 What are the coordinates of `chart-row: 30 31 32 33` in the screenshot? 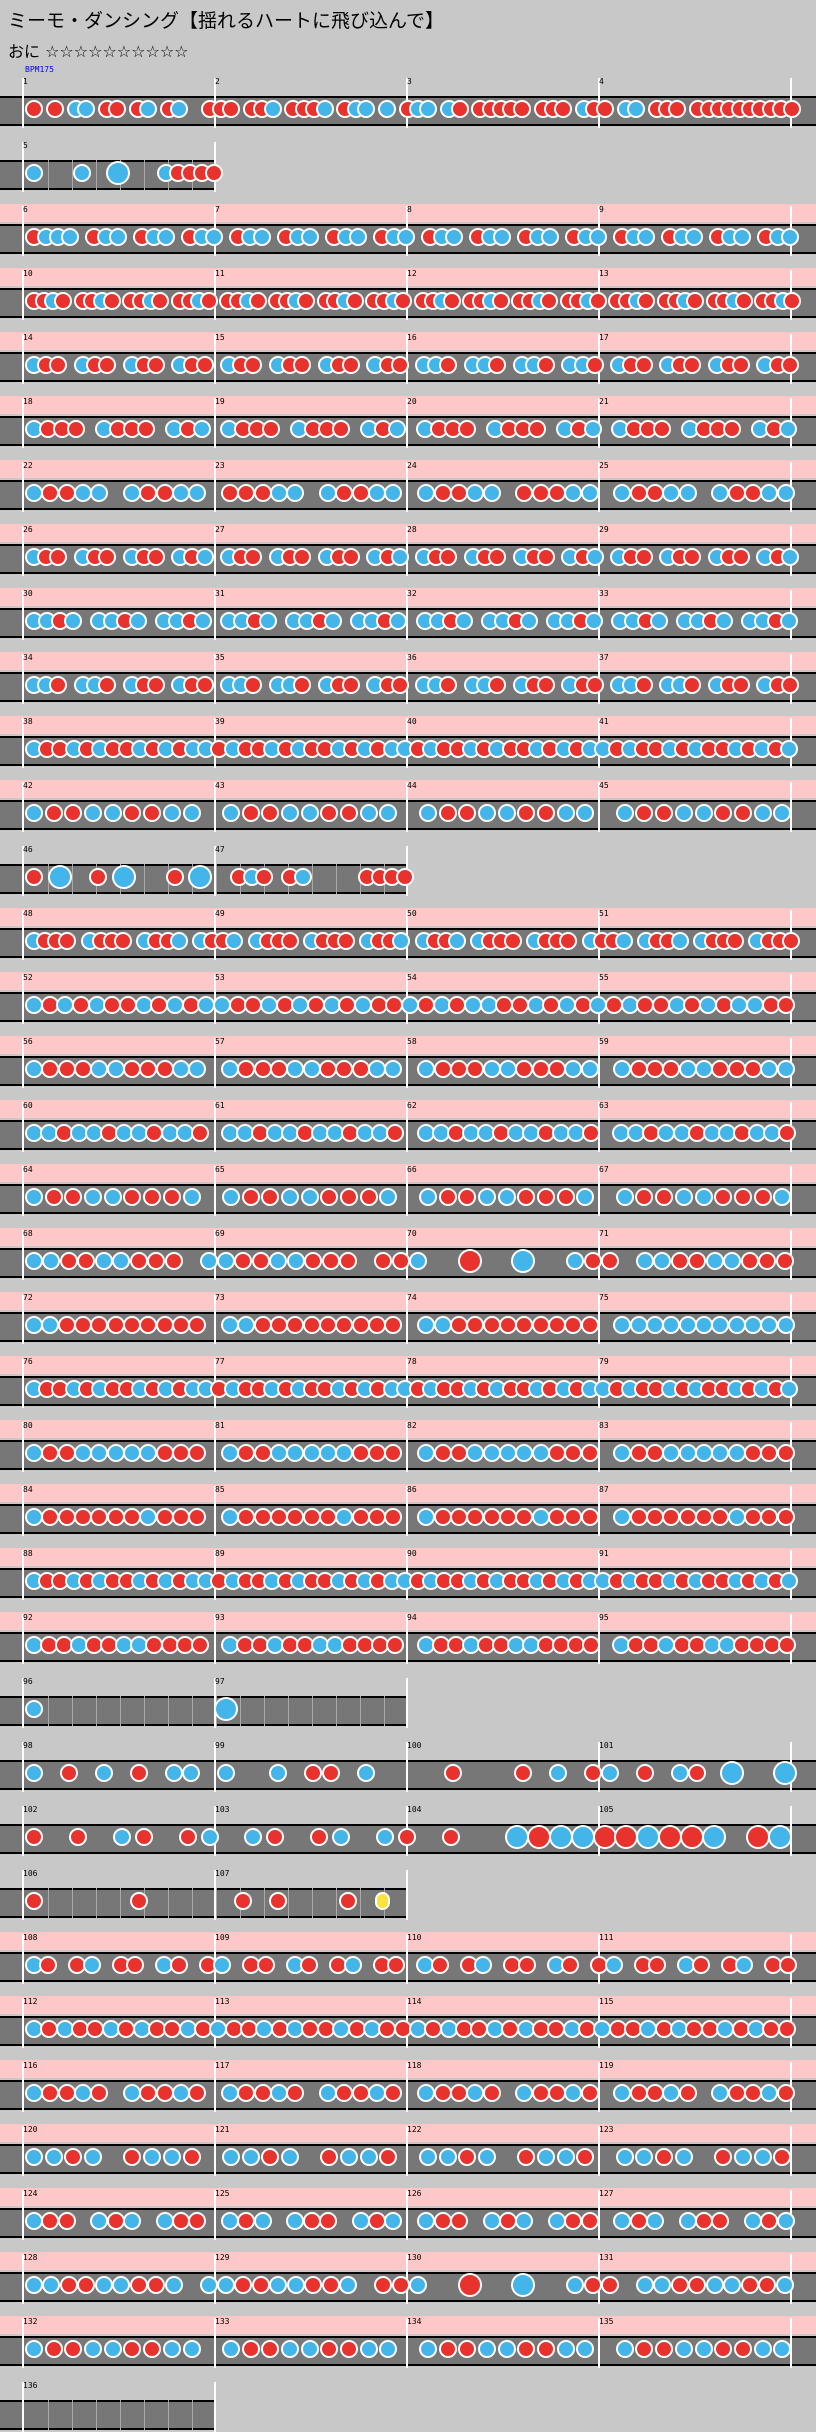 It's located at (408, 614).